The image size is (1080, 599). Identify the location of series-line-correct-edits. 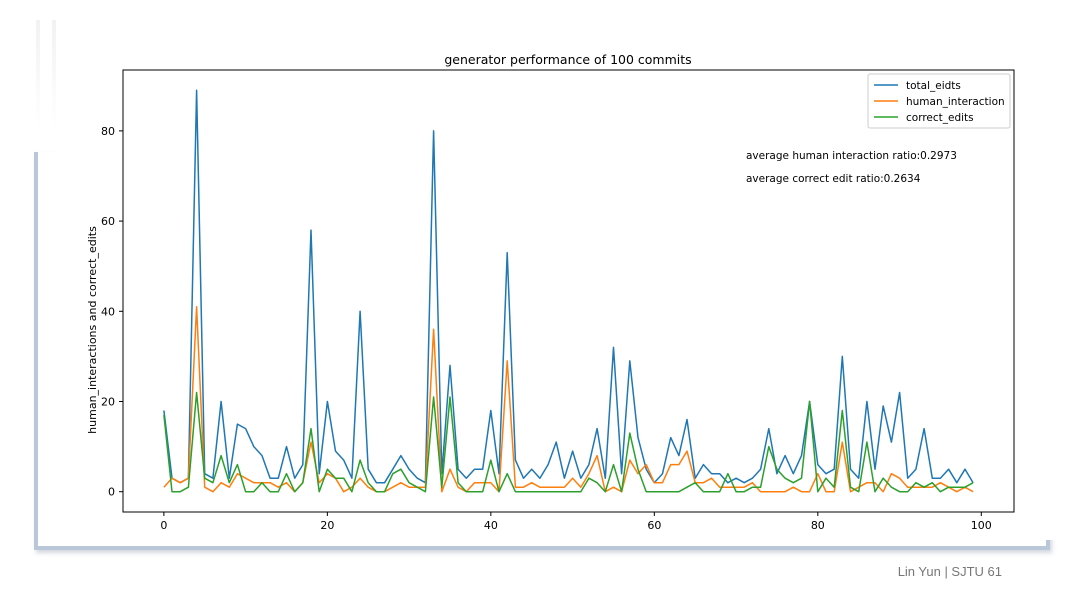
(568, 442).